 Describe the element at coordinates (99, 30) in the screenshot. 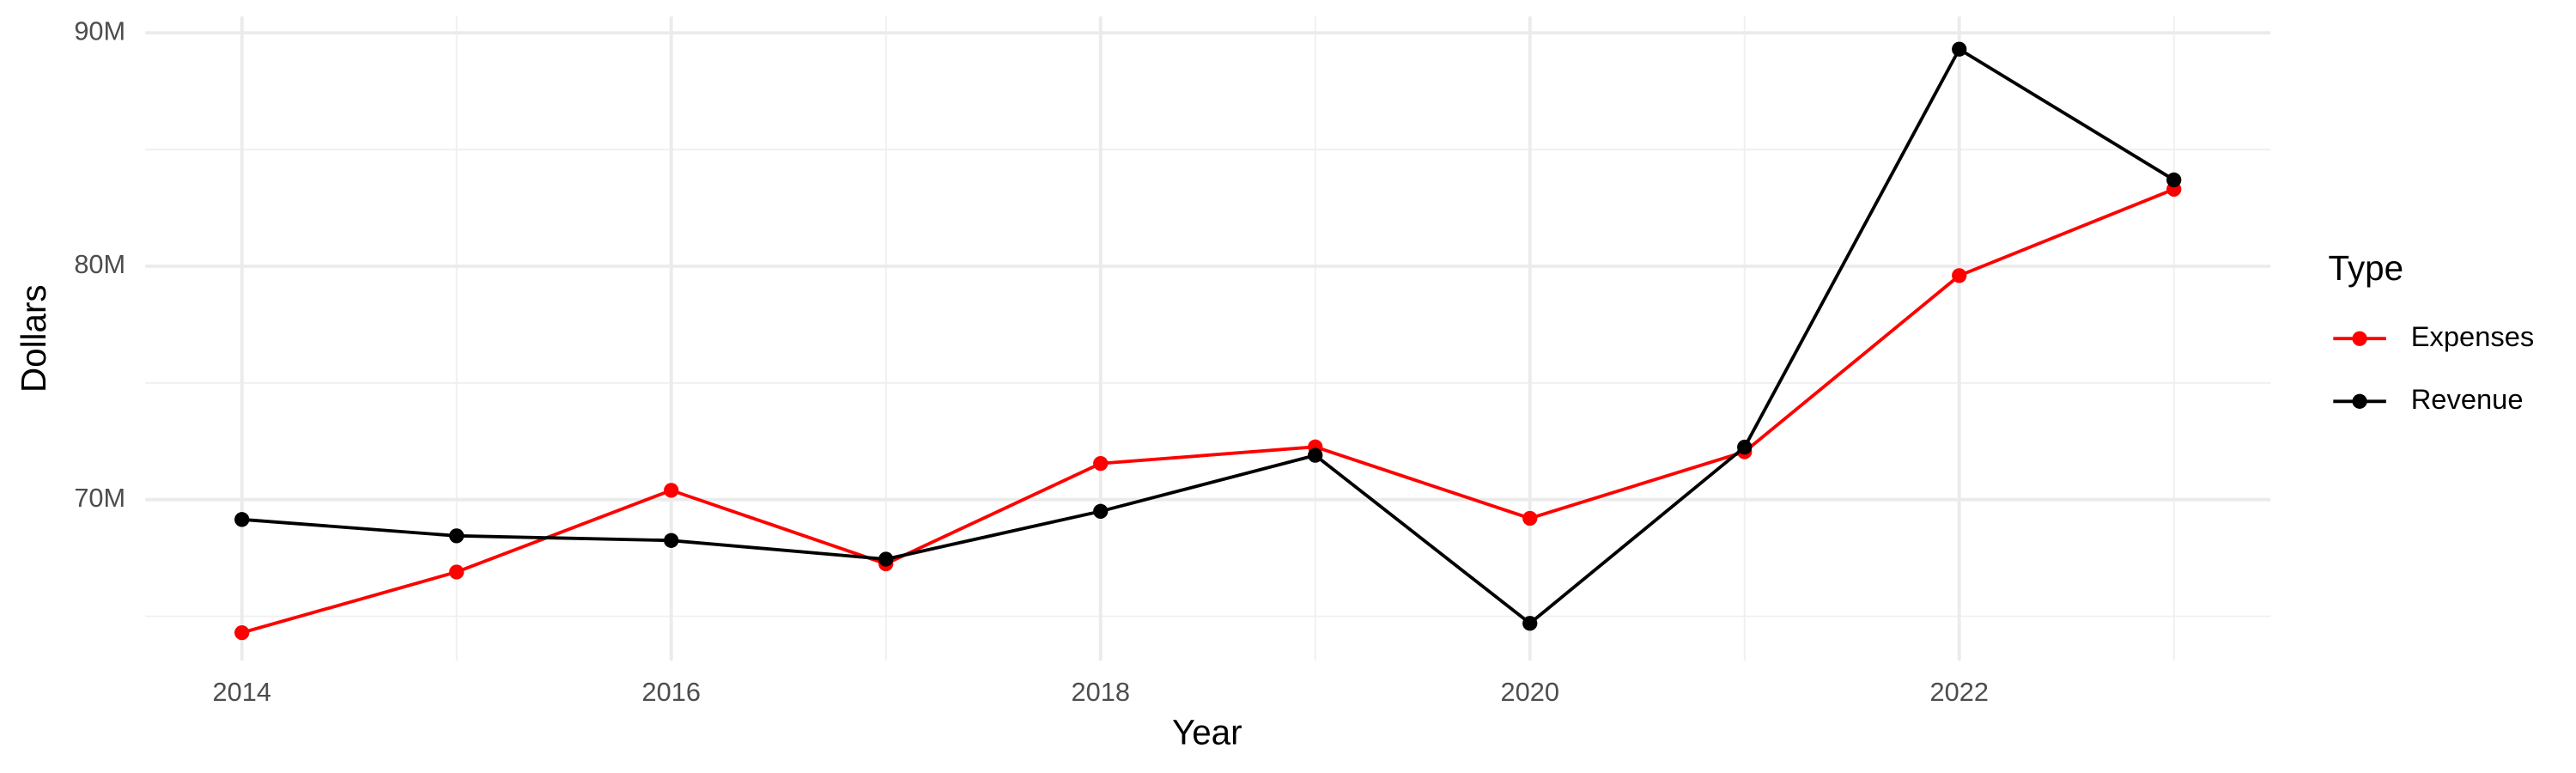

I see `y-tick-label: 90M` at that location.